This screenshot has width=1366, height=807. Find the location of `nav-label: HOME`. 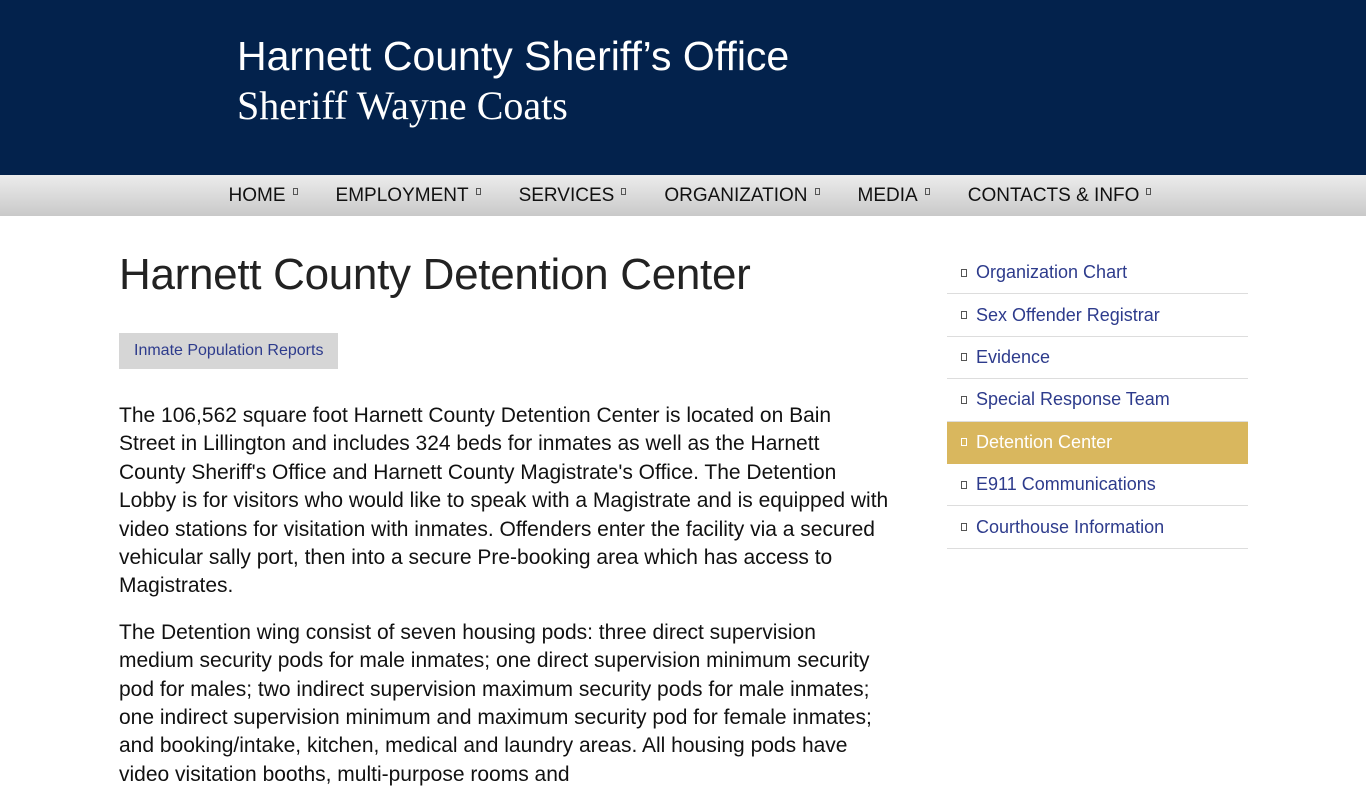

nav-label: HOME is located at coordinates (257, 195).